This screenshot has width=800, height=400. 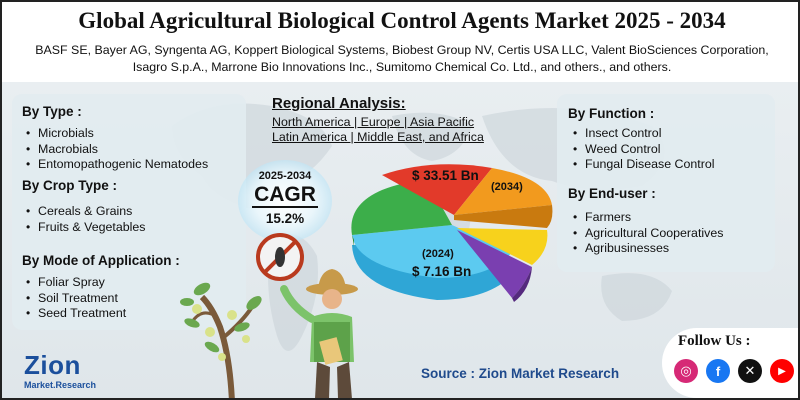 What do you see at coordinates (522, 284) in the screenshot?
I see `pie-slice-purple-side` at bounding box center [522, 284].